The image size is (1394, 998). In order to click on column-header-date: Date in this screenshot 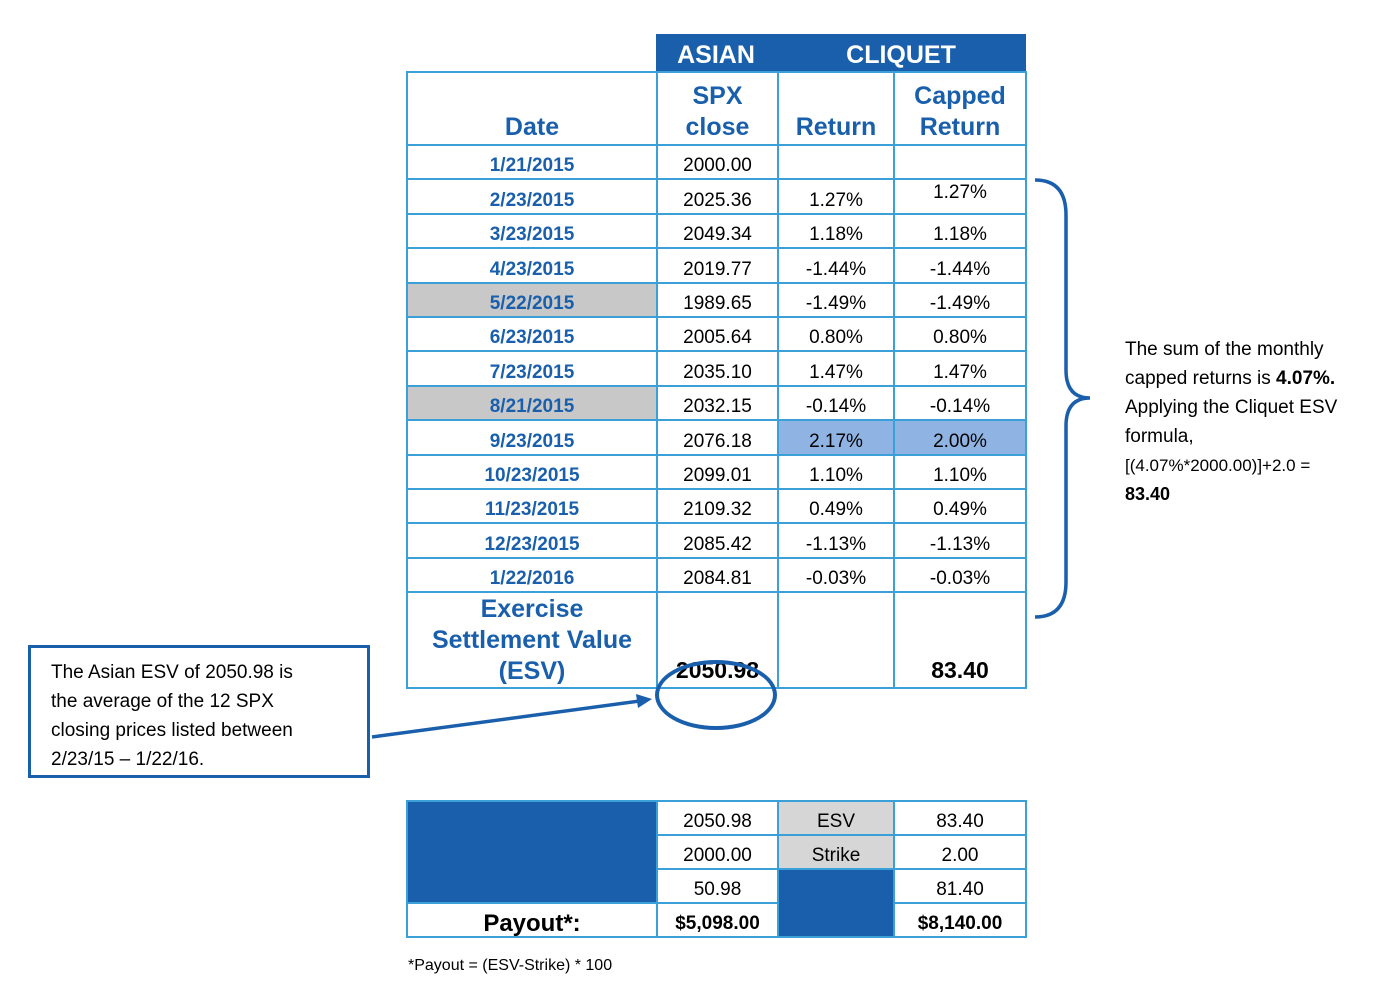, I will do `click(532, 108)`.